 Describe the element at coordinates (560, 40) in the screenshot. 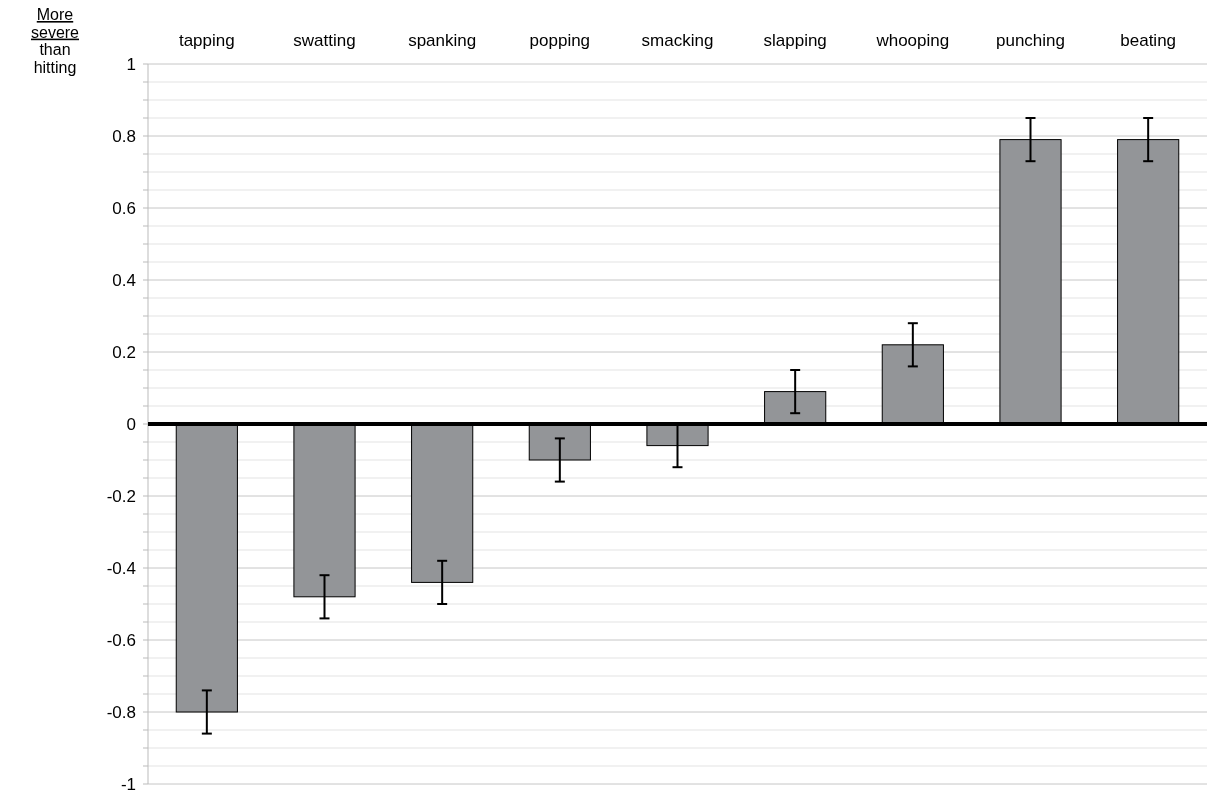

I see `x-tick-label: popping` at that location.